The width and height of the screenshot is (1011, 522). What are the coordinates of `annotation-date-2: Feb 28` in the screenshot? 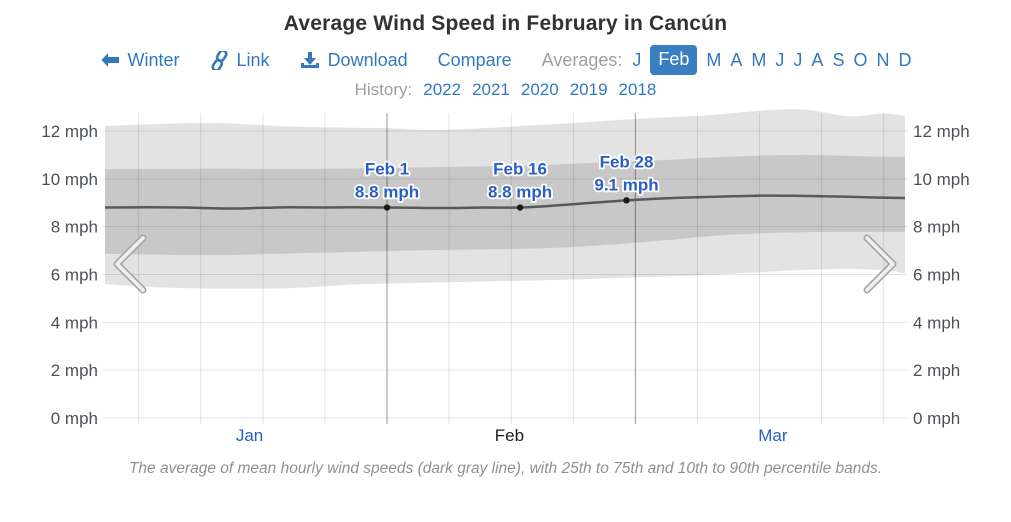 It's located at (627, 161).